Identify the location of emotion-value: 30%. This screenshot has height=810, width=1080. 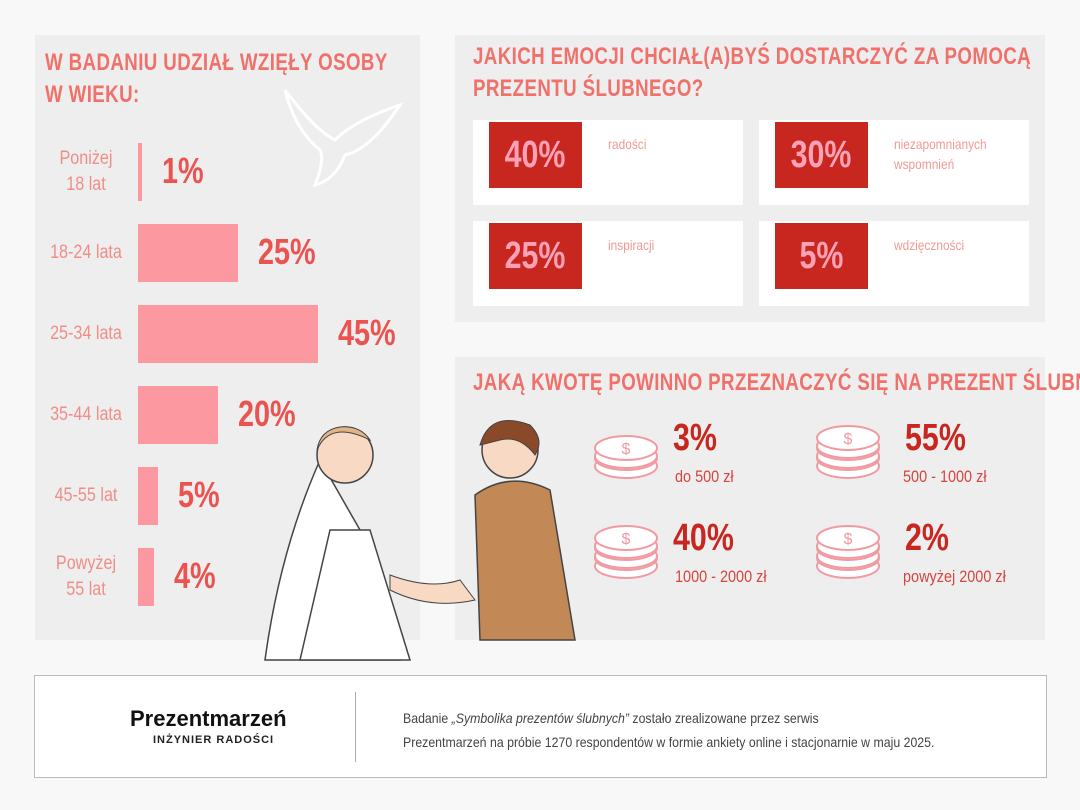
(821, 155).